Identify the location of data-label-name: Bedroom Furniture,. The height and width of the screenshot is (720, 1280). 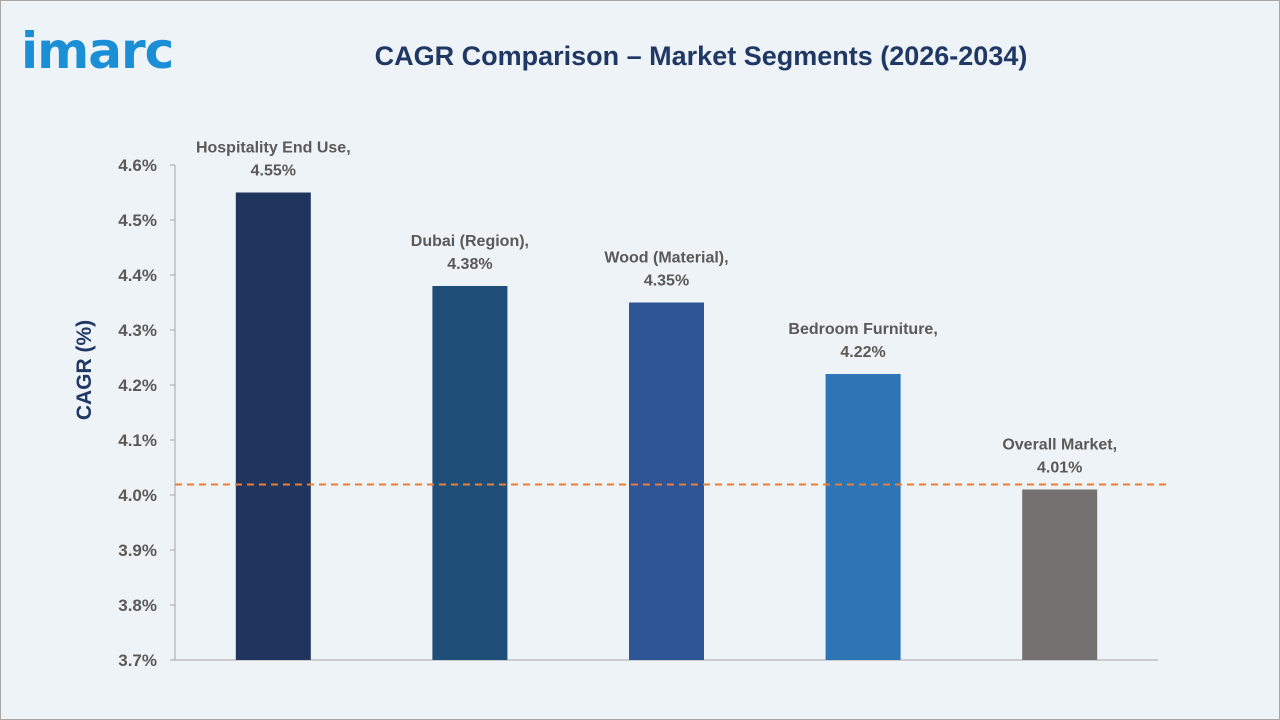
(862, 329).